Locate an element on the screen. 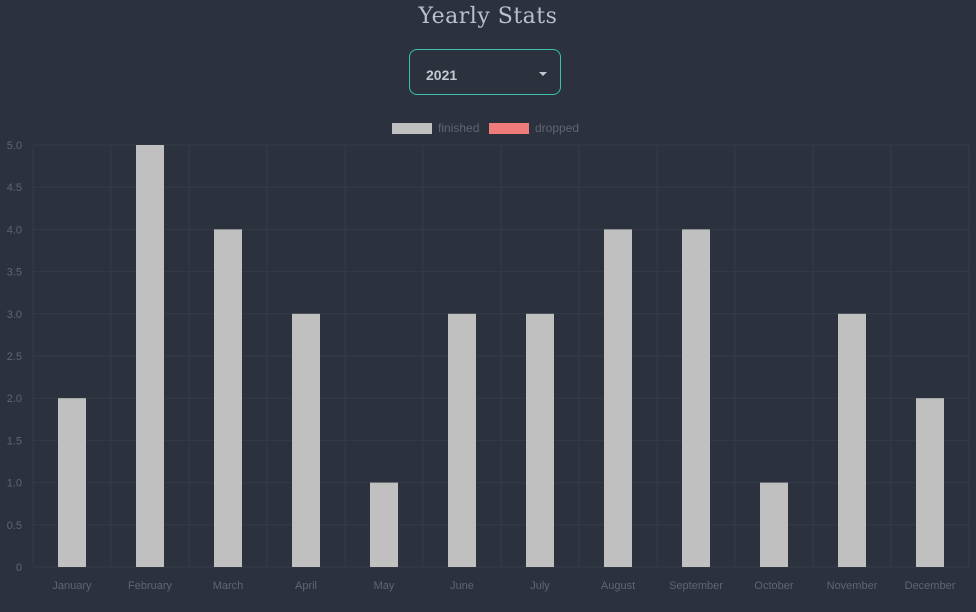  y-tick-label: 5.0 is located at coordinates (14, 146).